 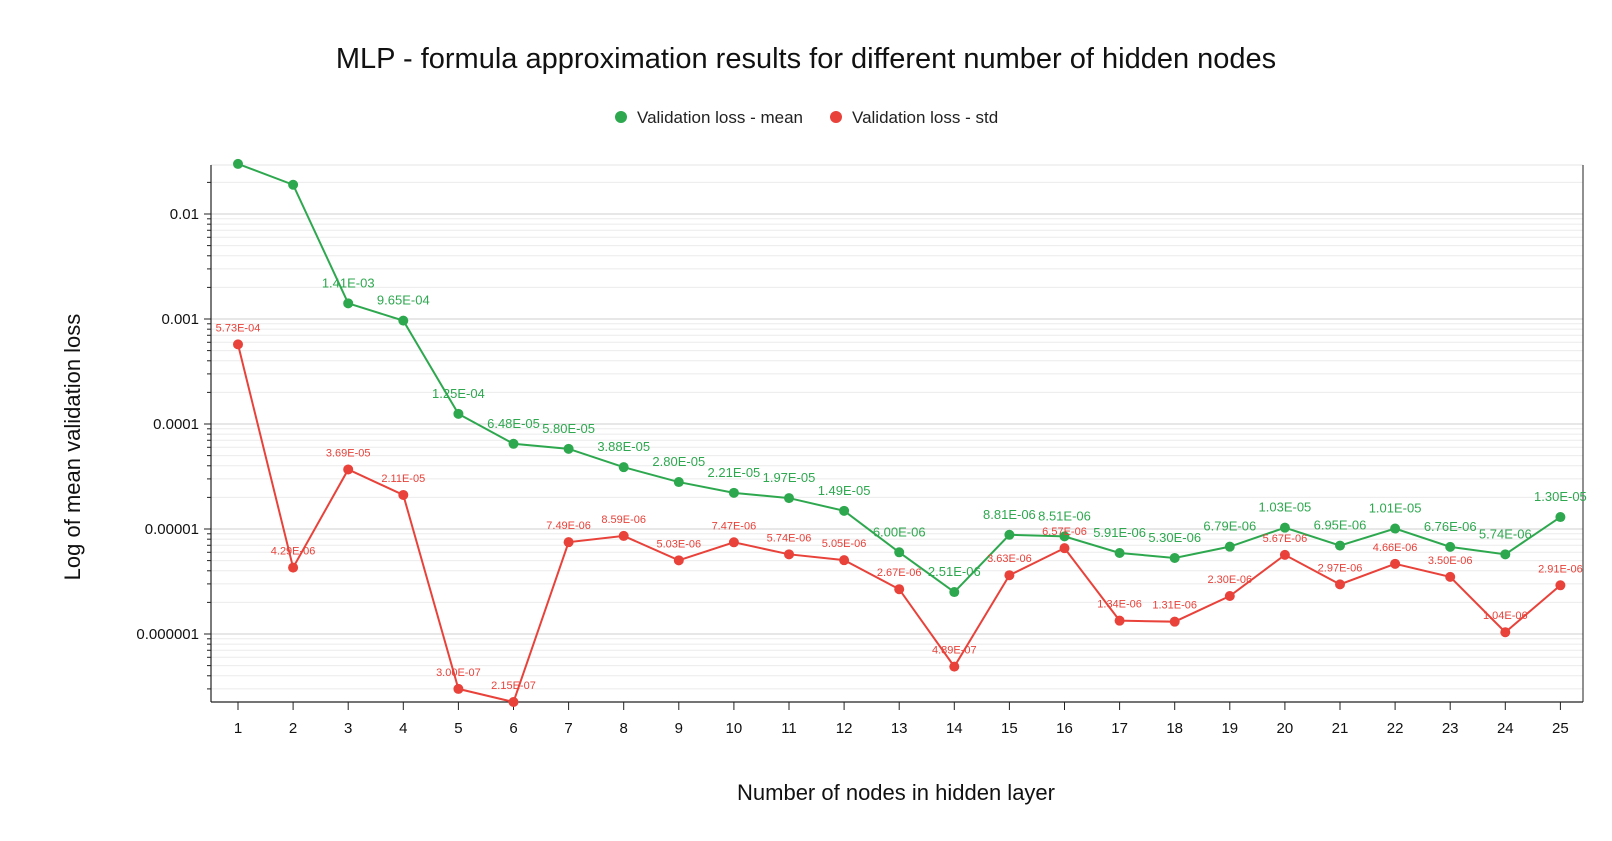 What do you see at coordinates (513, 423) in the screenshot?
I see `data-label-mean: 6.48E-05` at bounding box center [513, 423].